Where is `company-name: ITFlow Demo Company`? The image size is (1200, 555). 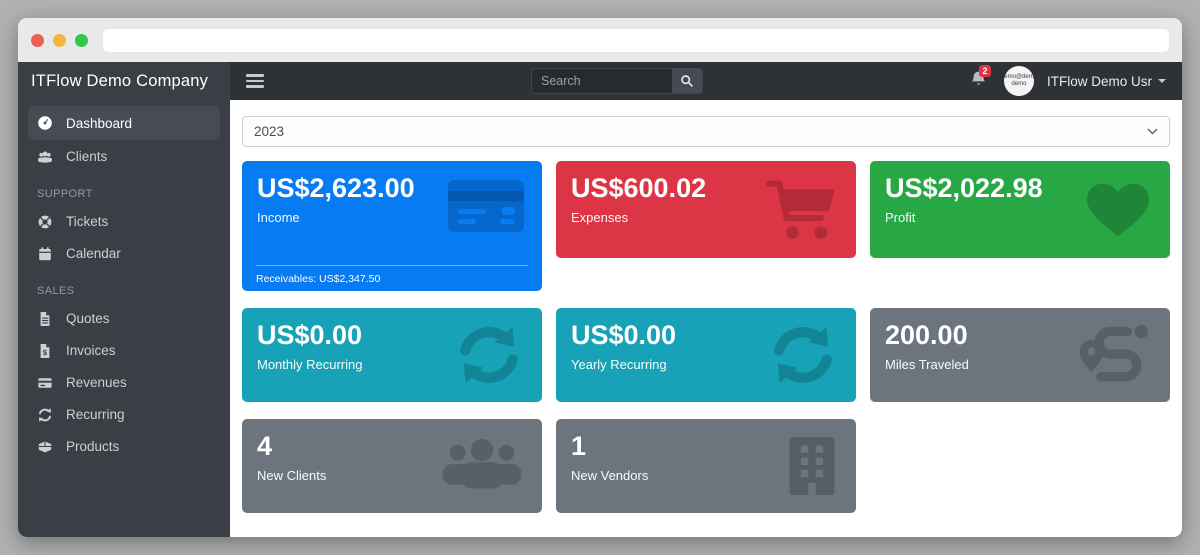
company-name: ITFlow Demo Company is located at coordinates (120, 80).